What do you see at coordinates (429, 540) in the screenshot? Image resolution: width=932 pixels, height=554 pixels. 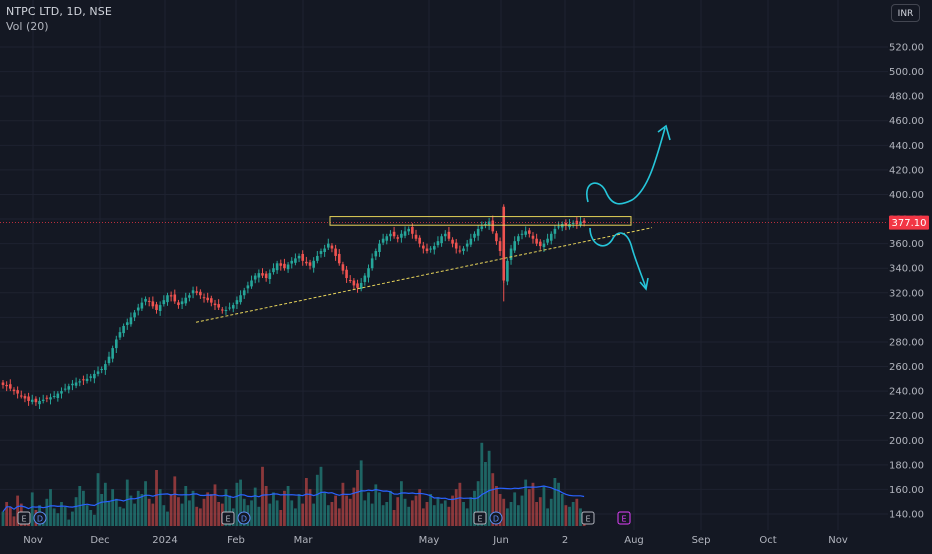 I see `x-tick-label: May` at bounding box center [429, 540].